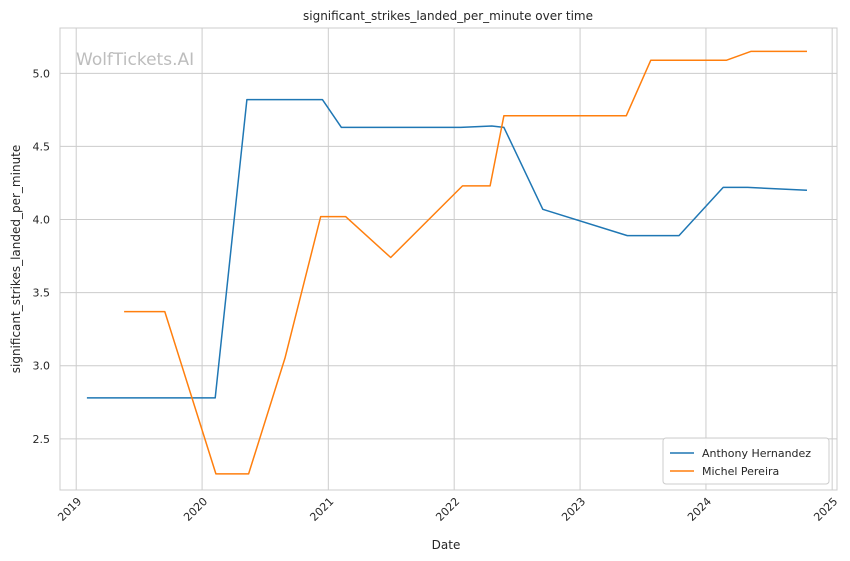  What do you see at coordinates (42, 146) in the screenshot?
I see `y-tick-label: 4.5` at bounding box center [42, 146].